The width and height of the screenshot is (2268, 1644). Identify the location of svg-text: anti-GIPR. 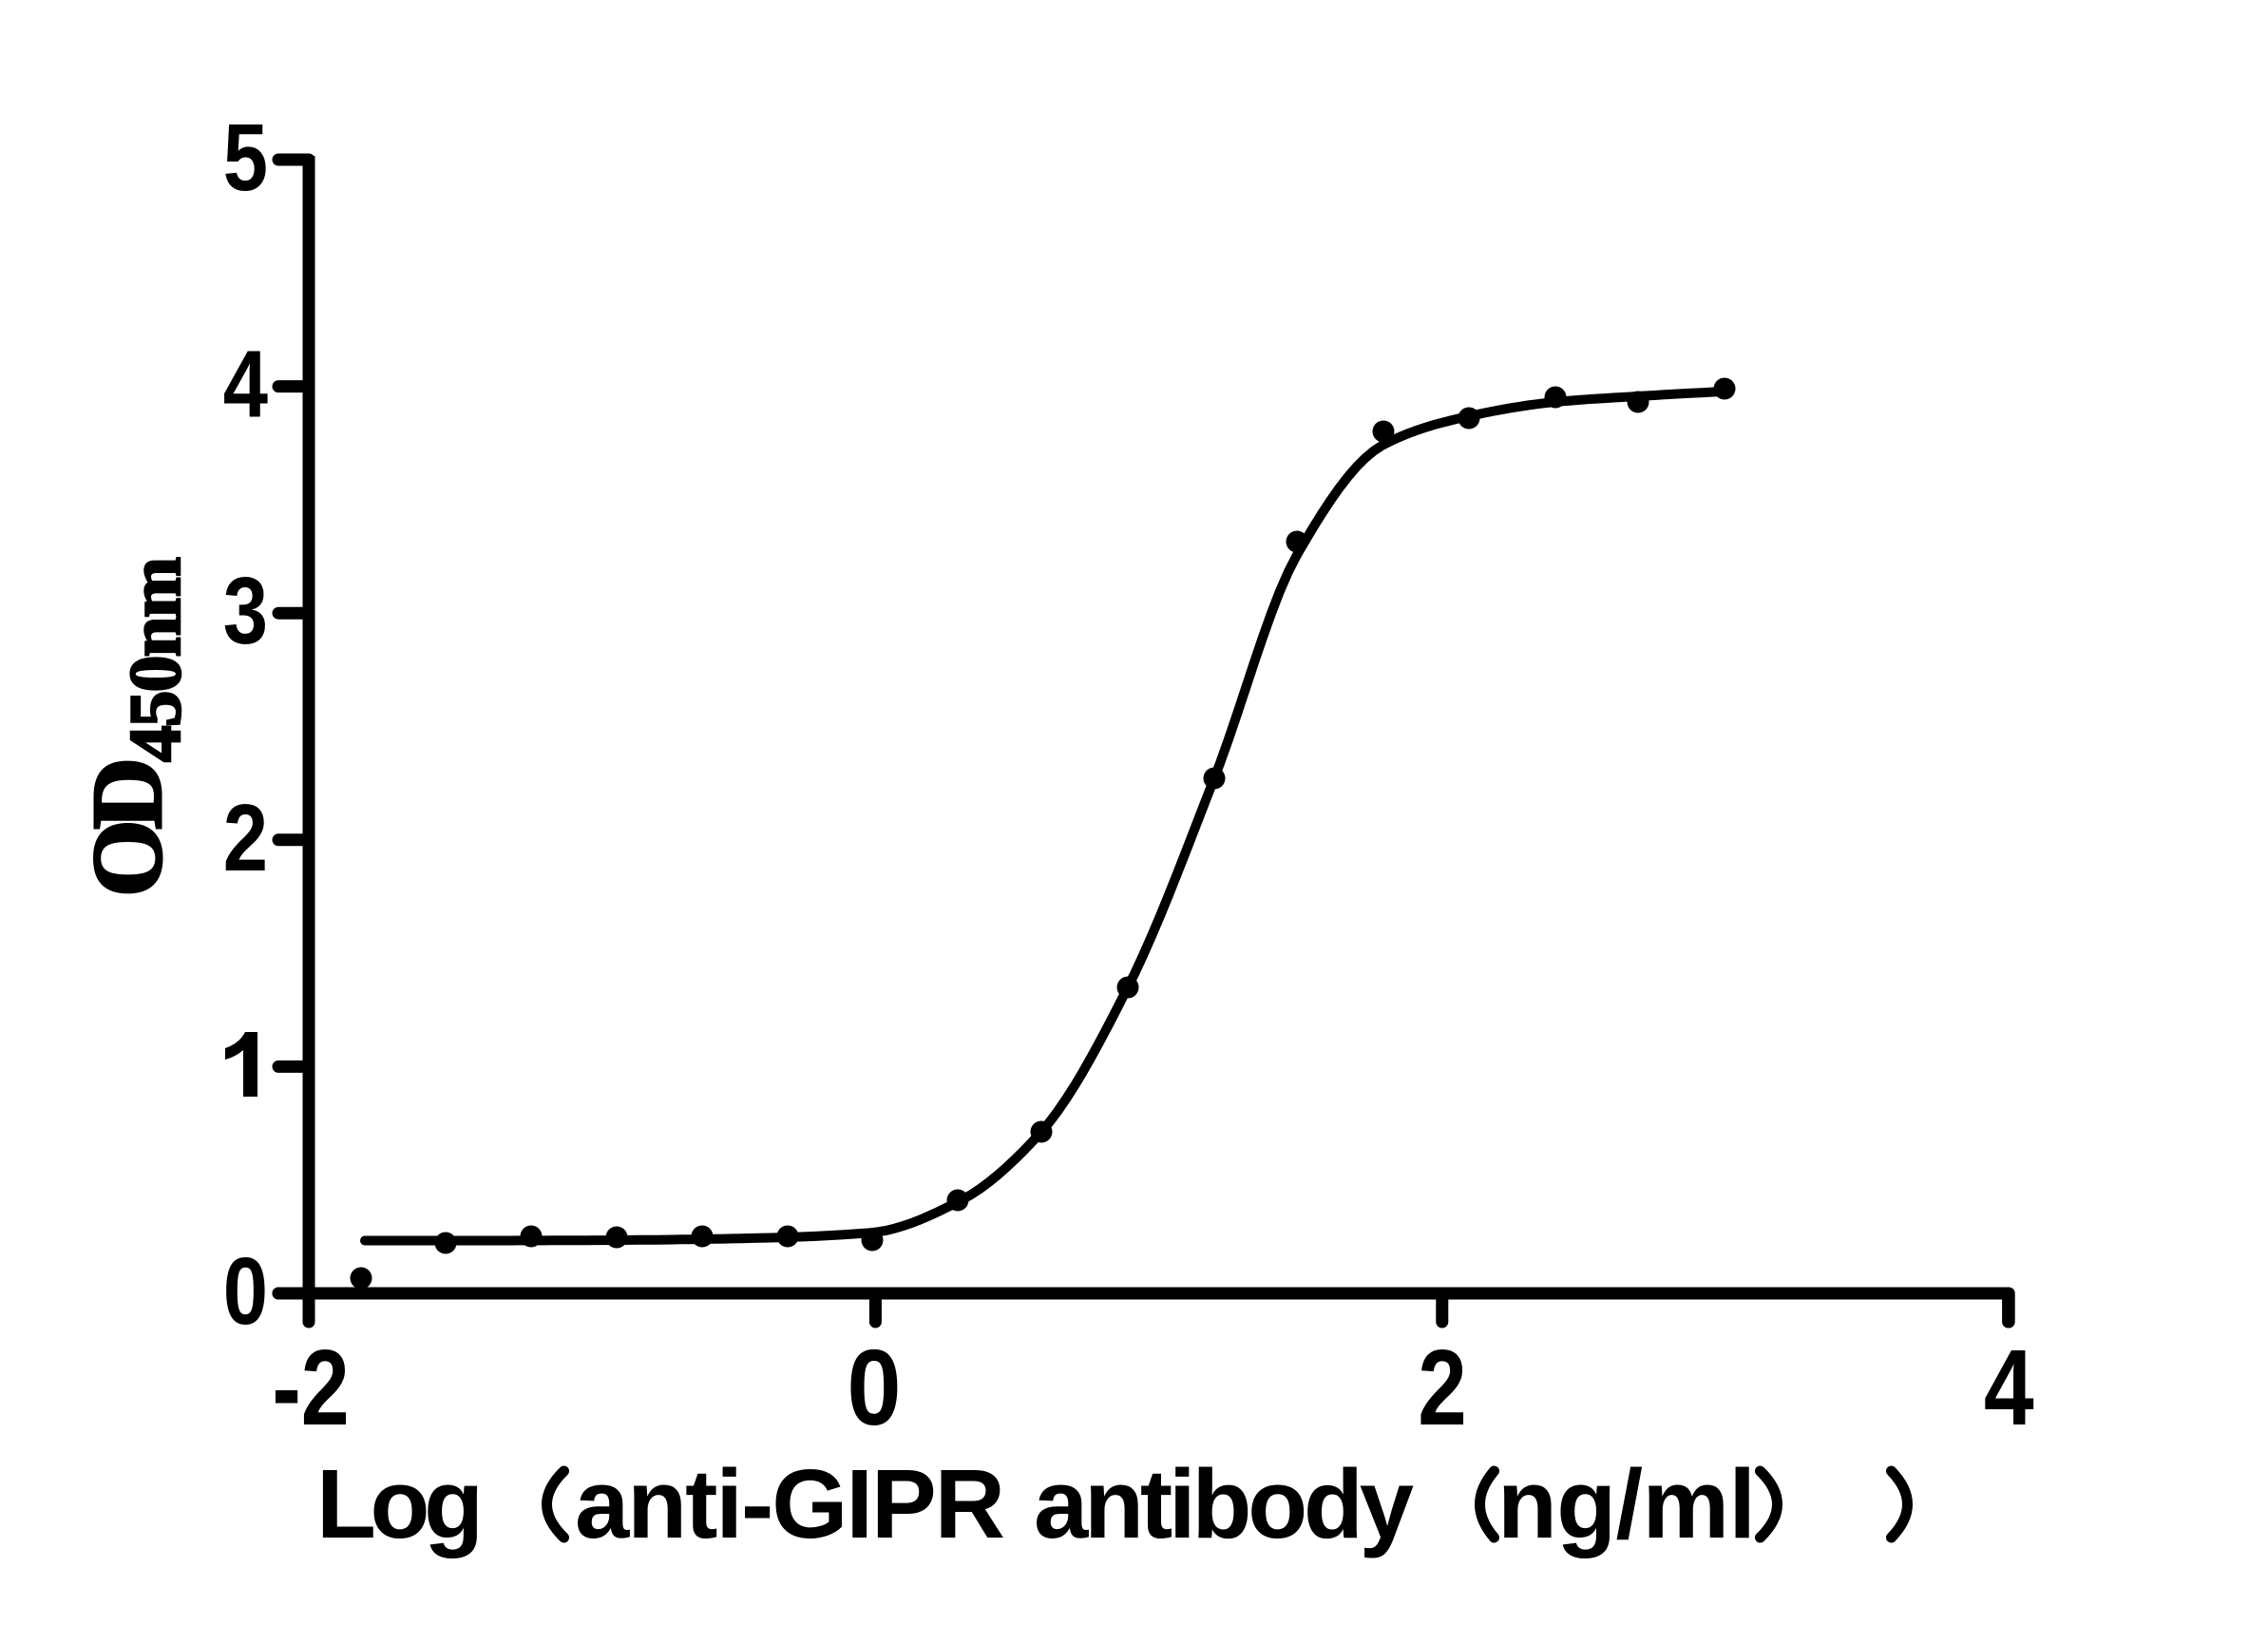
(790, 1504).